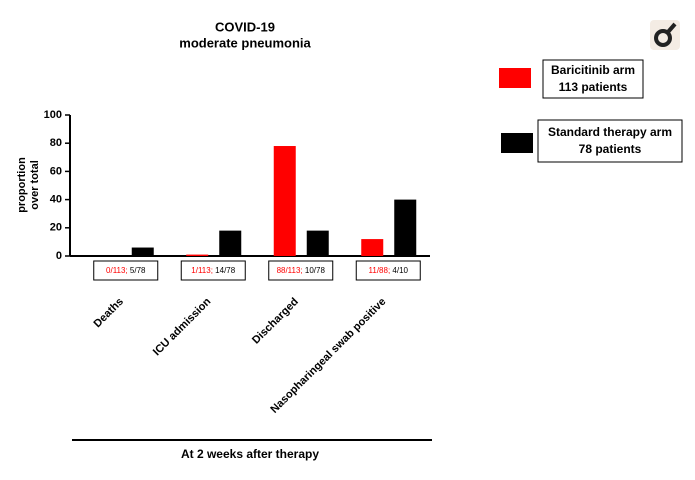  Describe the element at coordinates (108, 313) in the screenshot. I see `x-tick-label: Deaths` at that location.